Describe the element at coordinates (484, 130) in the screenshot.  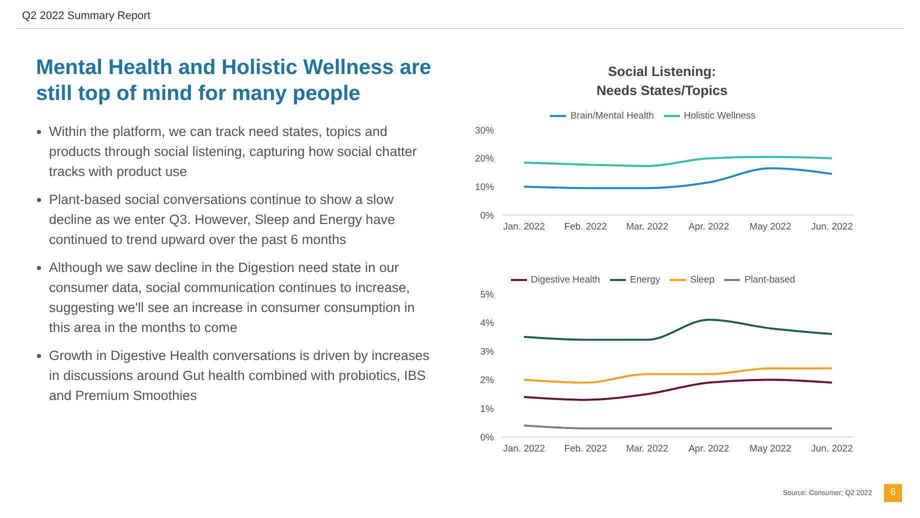
I see `y-tick-label: 30%` at that location.